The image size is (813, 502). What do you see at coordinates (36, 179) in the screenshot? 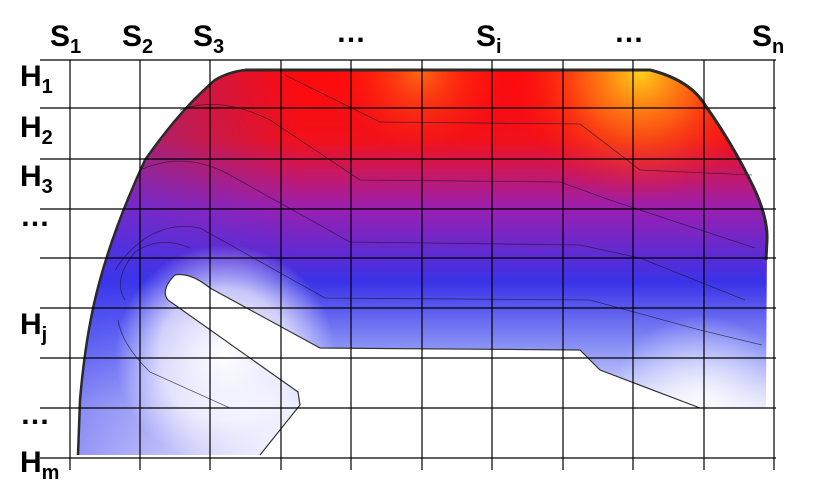
I see `row-label-h3: H3` at bounding box center [36, 179].